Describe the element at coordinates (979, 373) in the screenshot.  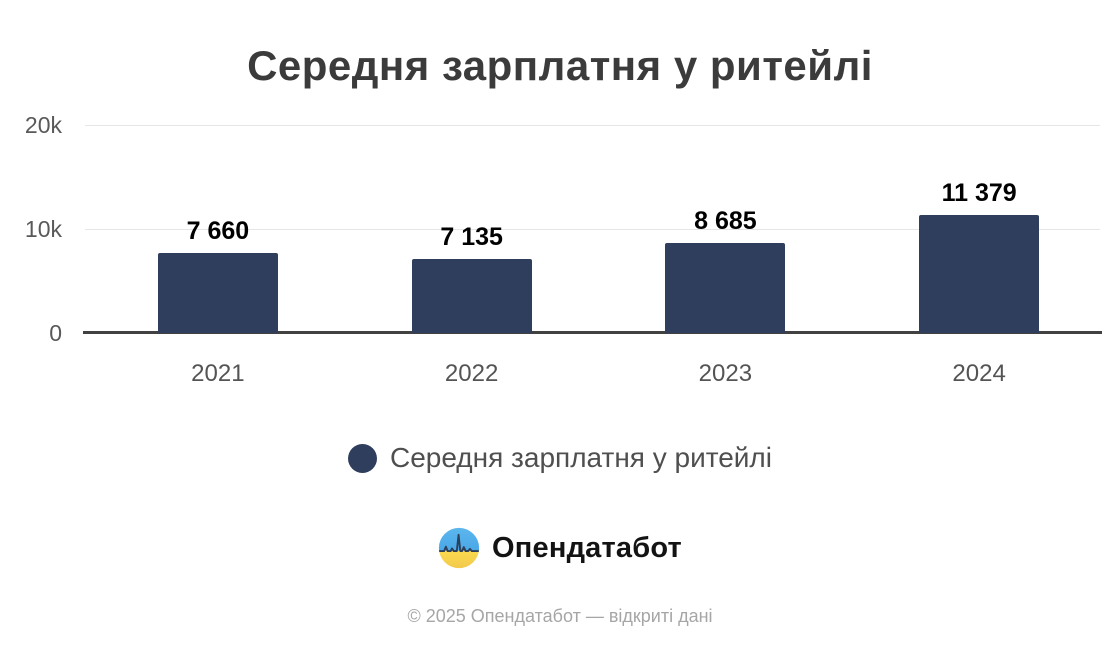
I see `x-tick-label-2024: 2024` at that location.